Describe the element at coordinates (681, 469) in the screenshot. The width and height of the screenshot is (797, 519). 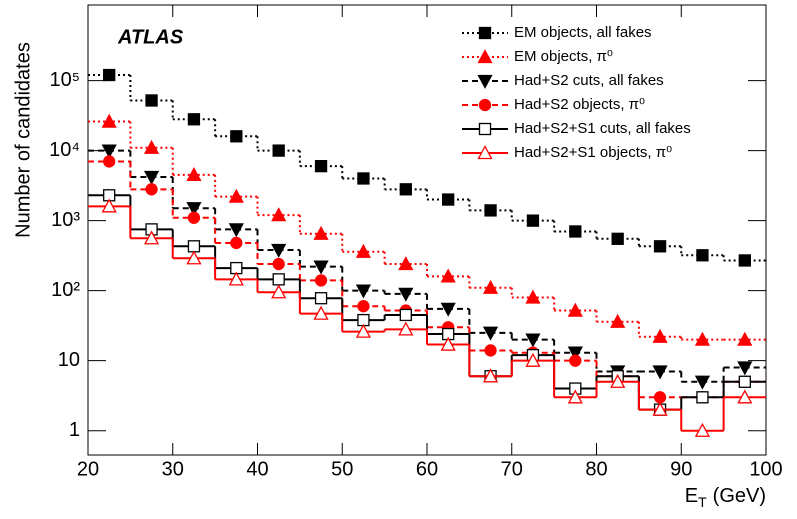
I see `x-tick-label: 90` at that location.